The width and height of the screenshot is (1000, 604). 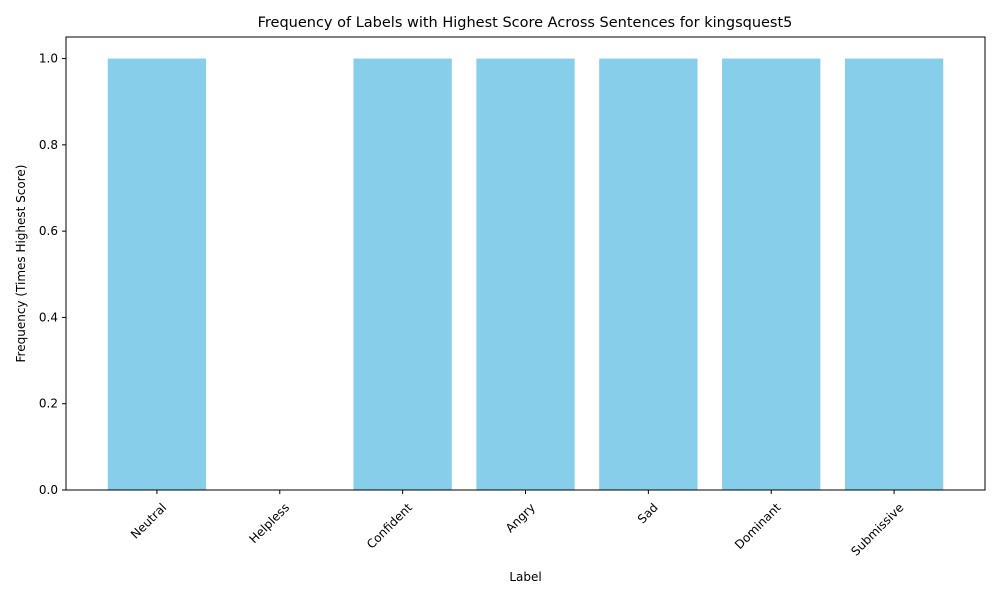 I want to click on y-tick-label: 0.0, so click(x=48, y=490).